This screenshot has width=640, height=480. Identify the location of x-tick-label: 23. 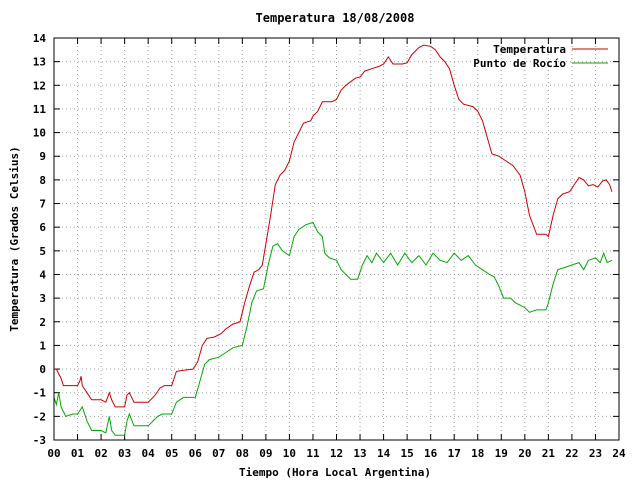
(595, 453).